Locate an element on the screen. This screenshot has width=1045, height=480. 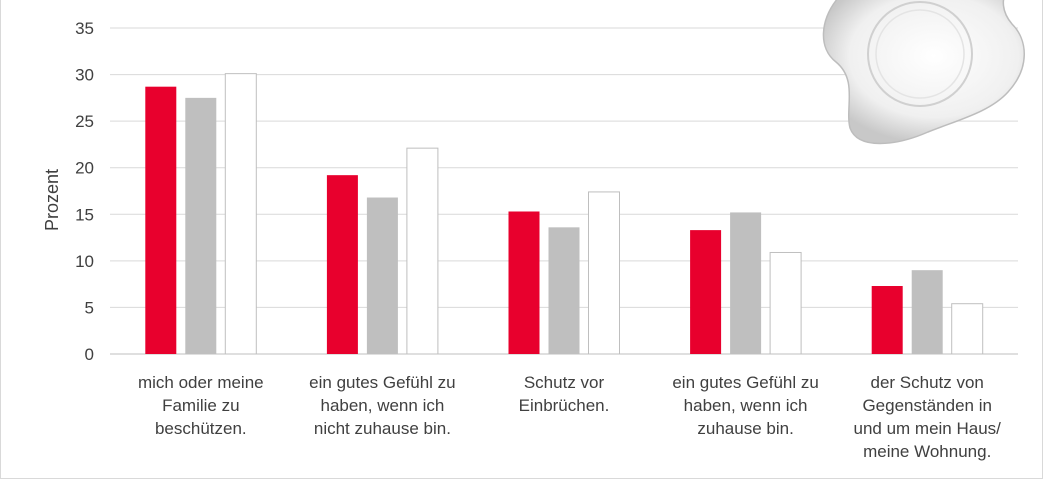
category-label-line: mich oder meine is located at coordinates (201, 382).